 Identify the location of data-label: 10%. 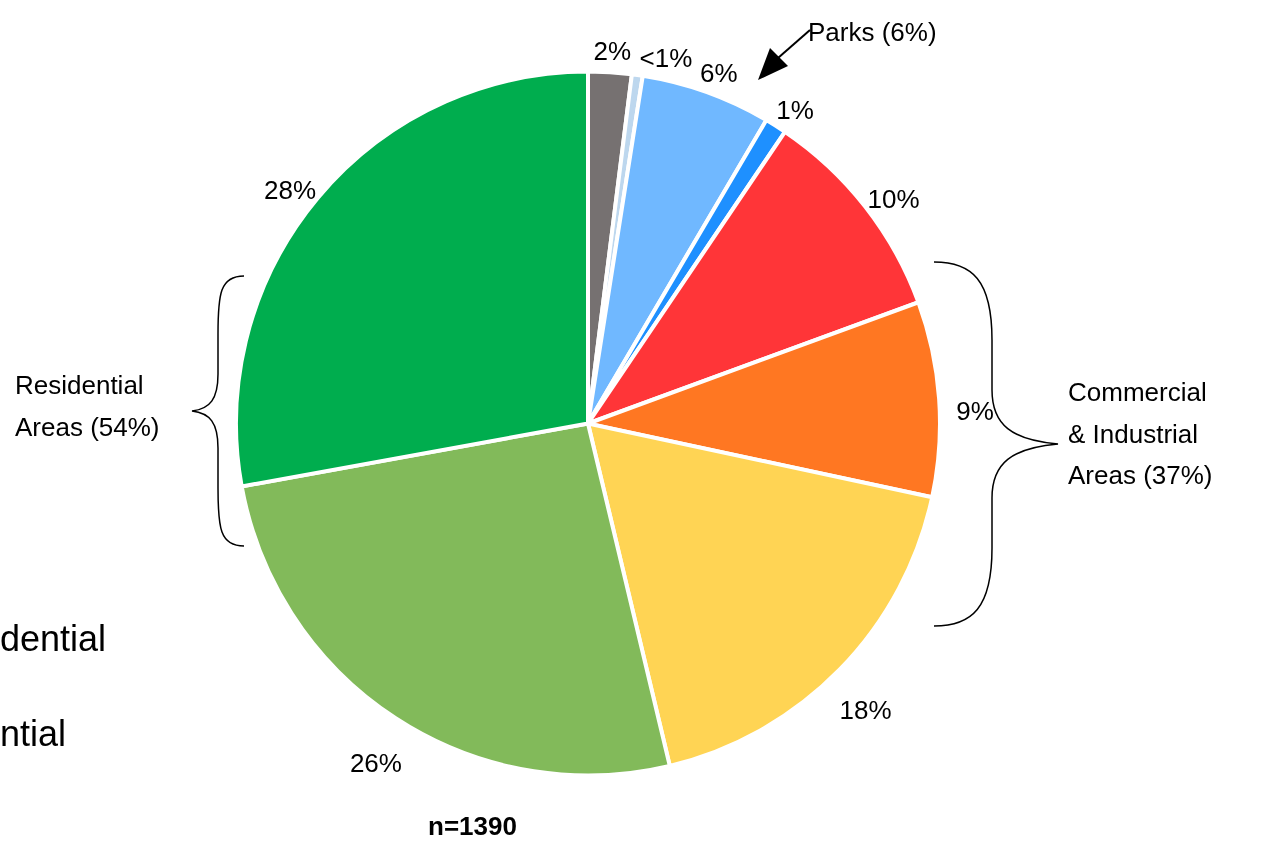
(893, 199).